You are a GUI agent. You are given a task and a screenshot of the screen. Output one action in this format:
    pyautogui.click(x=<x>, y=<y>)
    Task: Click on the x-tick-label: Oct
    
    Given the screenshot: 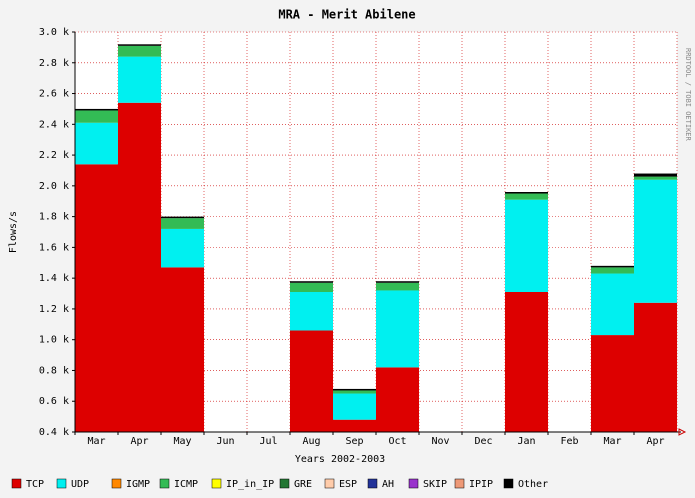 What is the action you would take?
    pyautogui.click(x=397, y=441)
    